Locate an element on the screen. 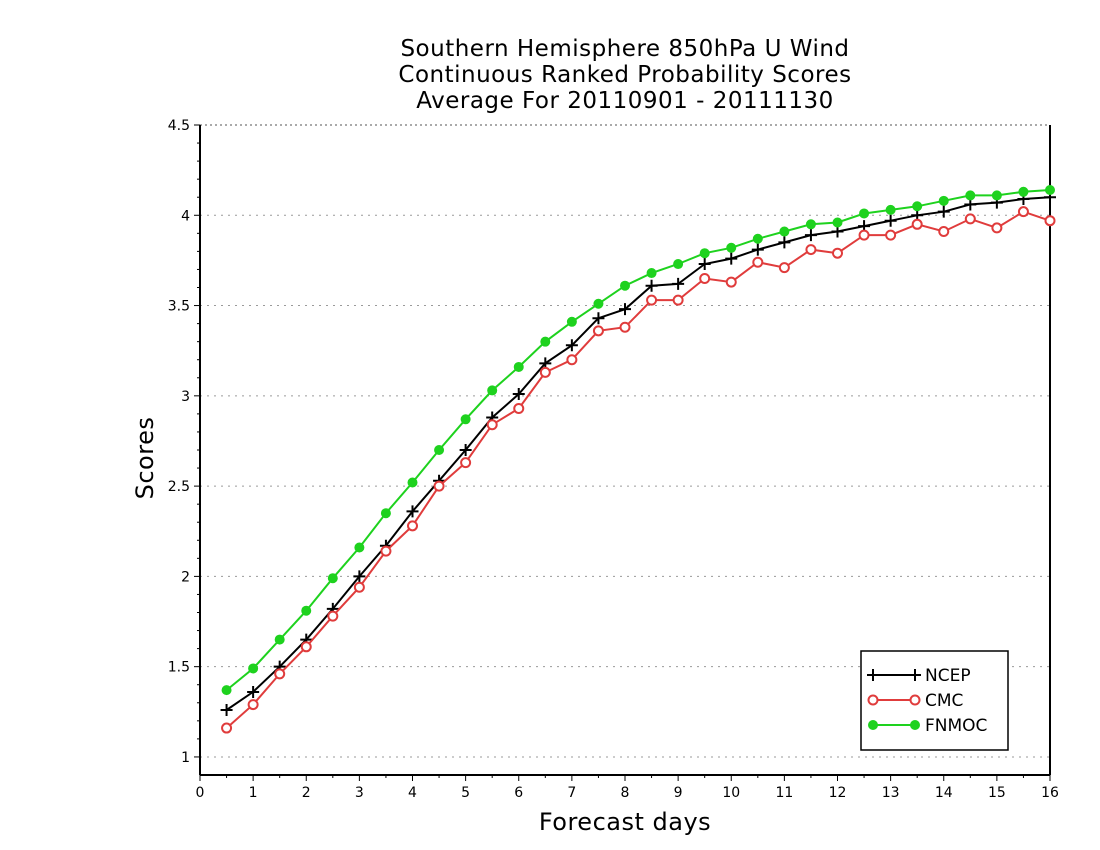  legend-marker-fnmoc-b is located at coordinates (915, 725).